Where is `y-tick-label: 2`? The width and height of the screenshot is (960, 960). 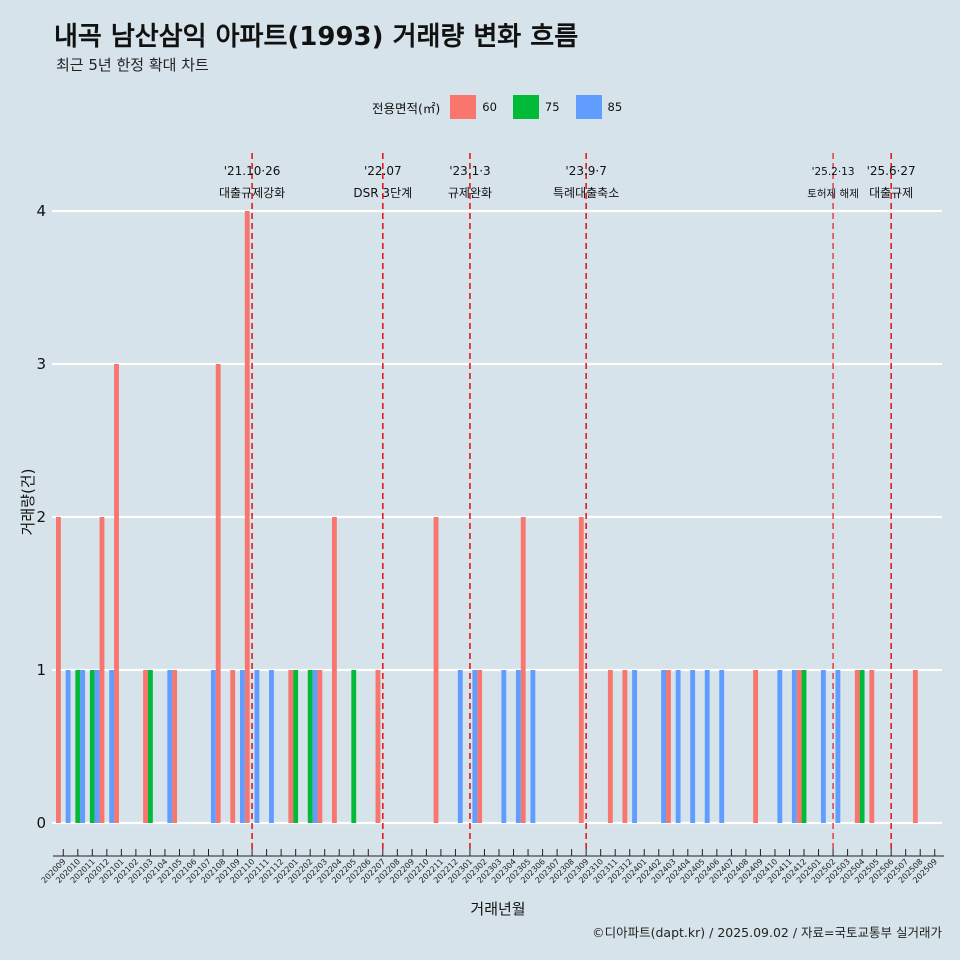 y-tick-label: 2 is located at coordinates (41, 517).